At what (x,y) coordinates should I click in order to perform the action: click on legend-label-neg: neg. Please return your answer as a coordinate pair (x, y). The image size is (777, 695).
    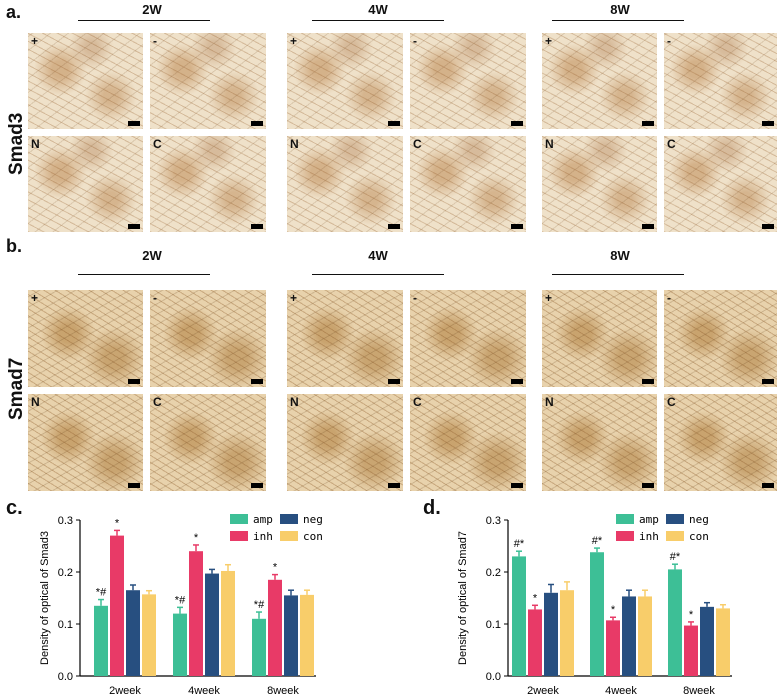
    Looking at the image, I should click on (313, 519).